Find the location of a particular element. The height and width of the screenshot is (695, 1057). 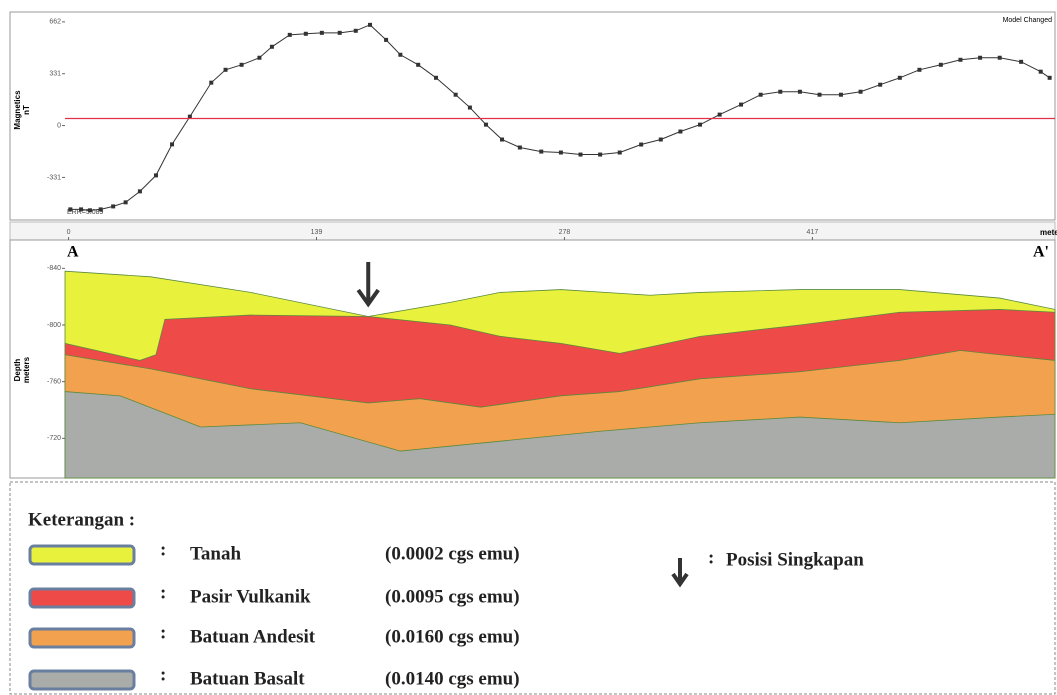

x-label: meters is located at coordinates (1048, 232).